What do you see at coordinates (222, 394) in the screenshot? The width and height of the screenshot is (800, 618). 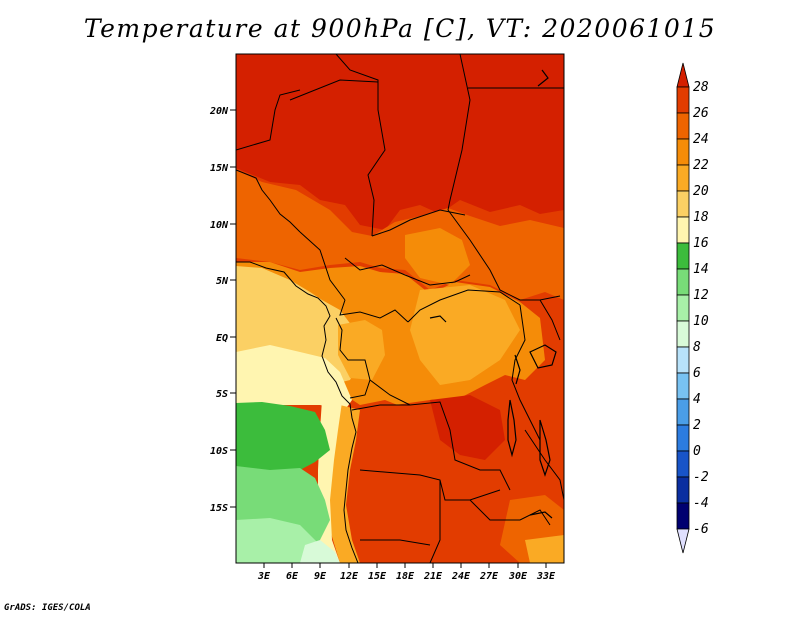 I see `lat-tick-label: 5S` at bounding box center [222, 394].